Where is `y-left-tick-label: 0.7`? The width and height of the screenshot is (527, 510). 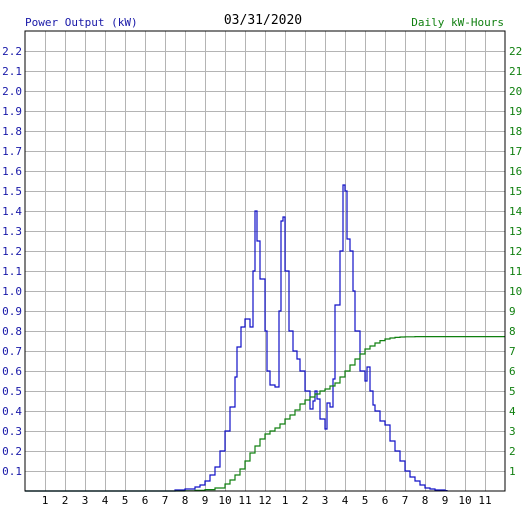 y-left-tick-label: 0.7 is located at coordinates (12, 351).